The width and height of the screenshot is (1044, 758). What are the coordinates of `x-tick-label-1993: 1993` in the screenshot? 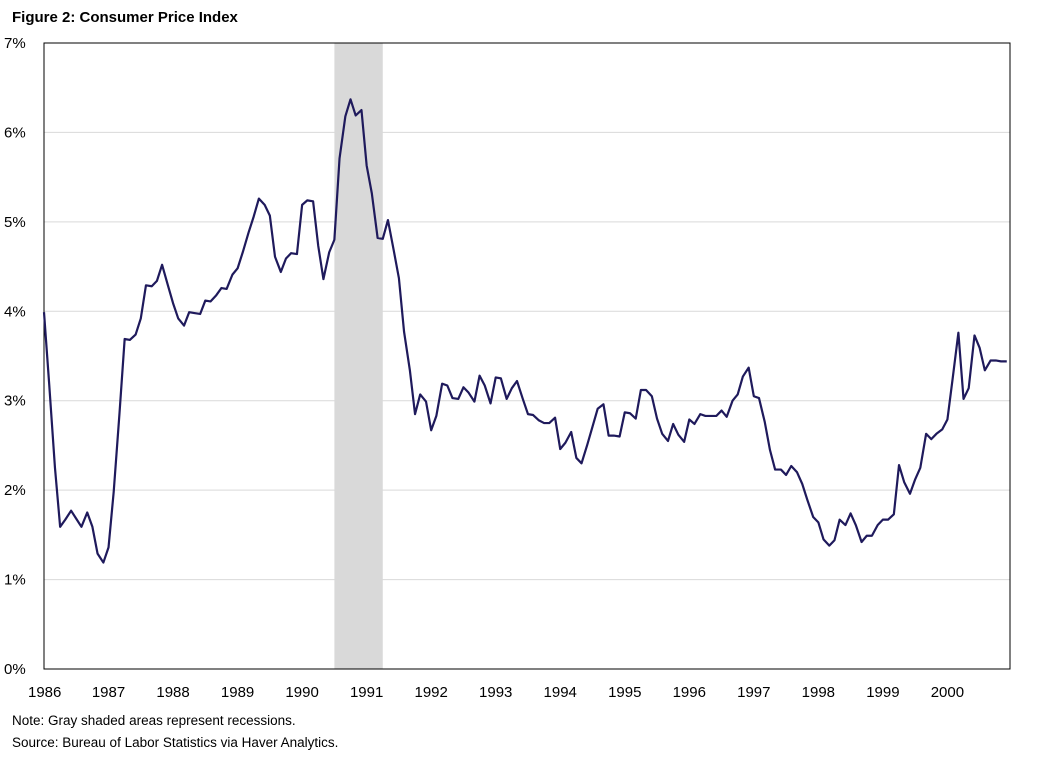 It's located at (495, 692).